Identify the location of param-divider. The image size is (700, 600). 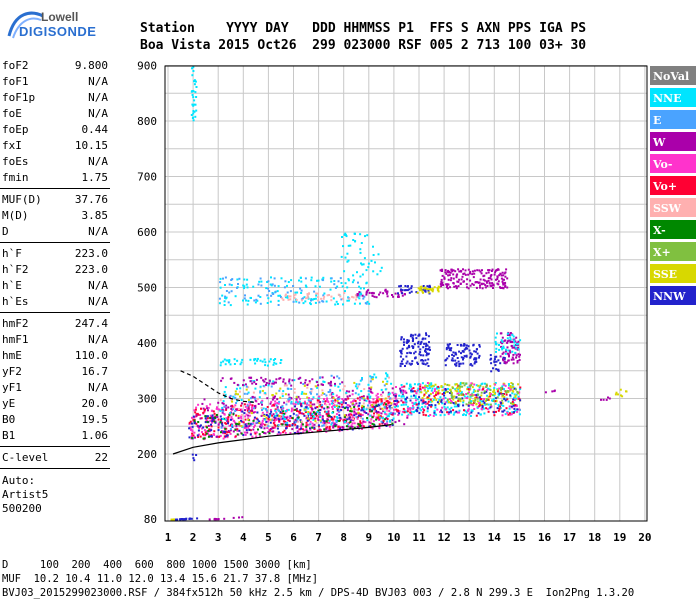
(55, 188).